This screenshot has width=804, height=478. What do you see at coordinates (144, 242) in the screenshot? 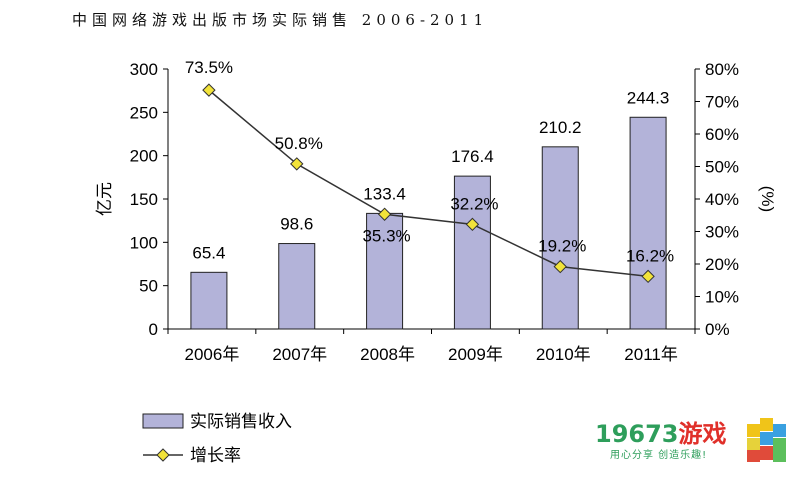
I see `y-tick-label: 100` at bounding box center [144, 242].